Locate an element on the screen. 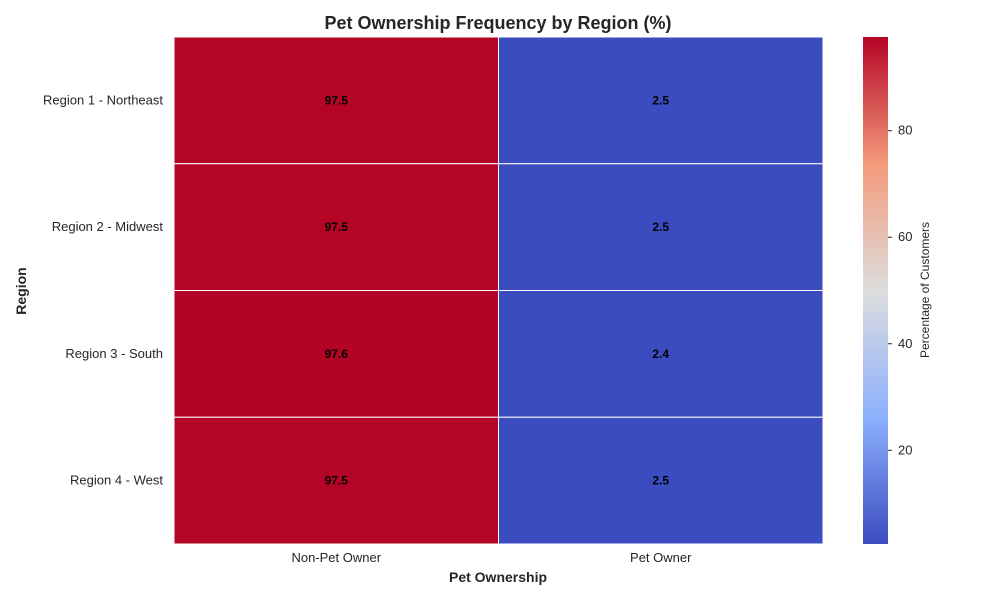 This screenshot has height=600, width=1000. colorbar: 20 40 60 80 is located at coordinates (887, 290).